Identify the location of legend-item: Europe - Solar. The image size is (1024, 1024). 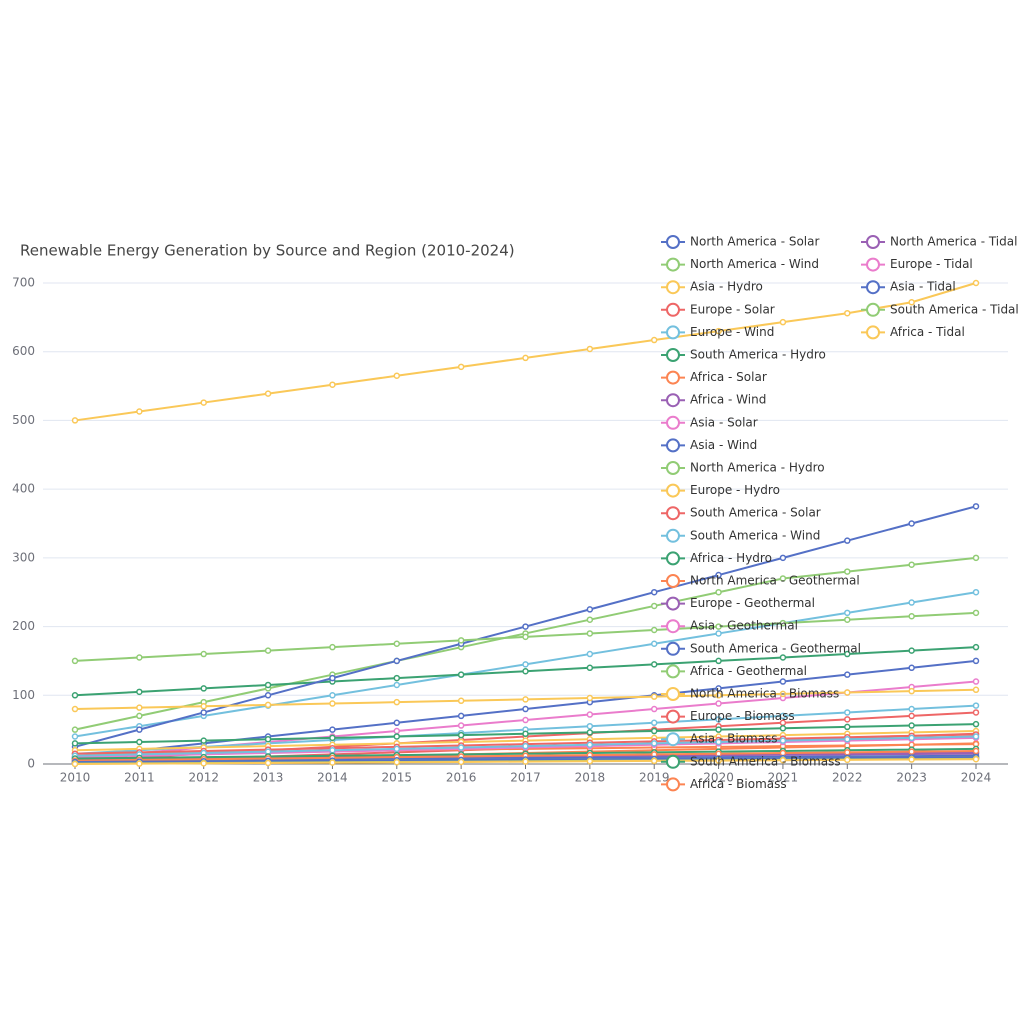
(718, 309).